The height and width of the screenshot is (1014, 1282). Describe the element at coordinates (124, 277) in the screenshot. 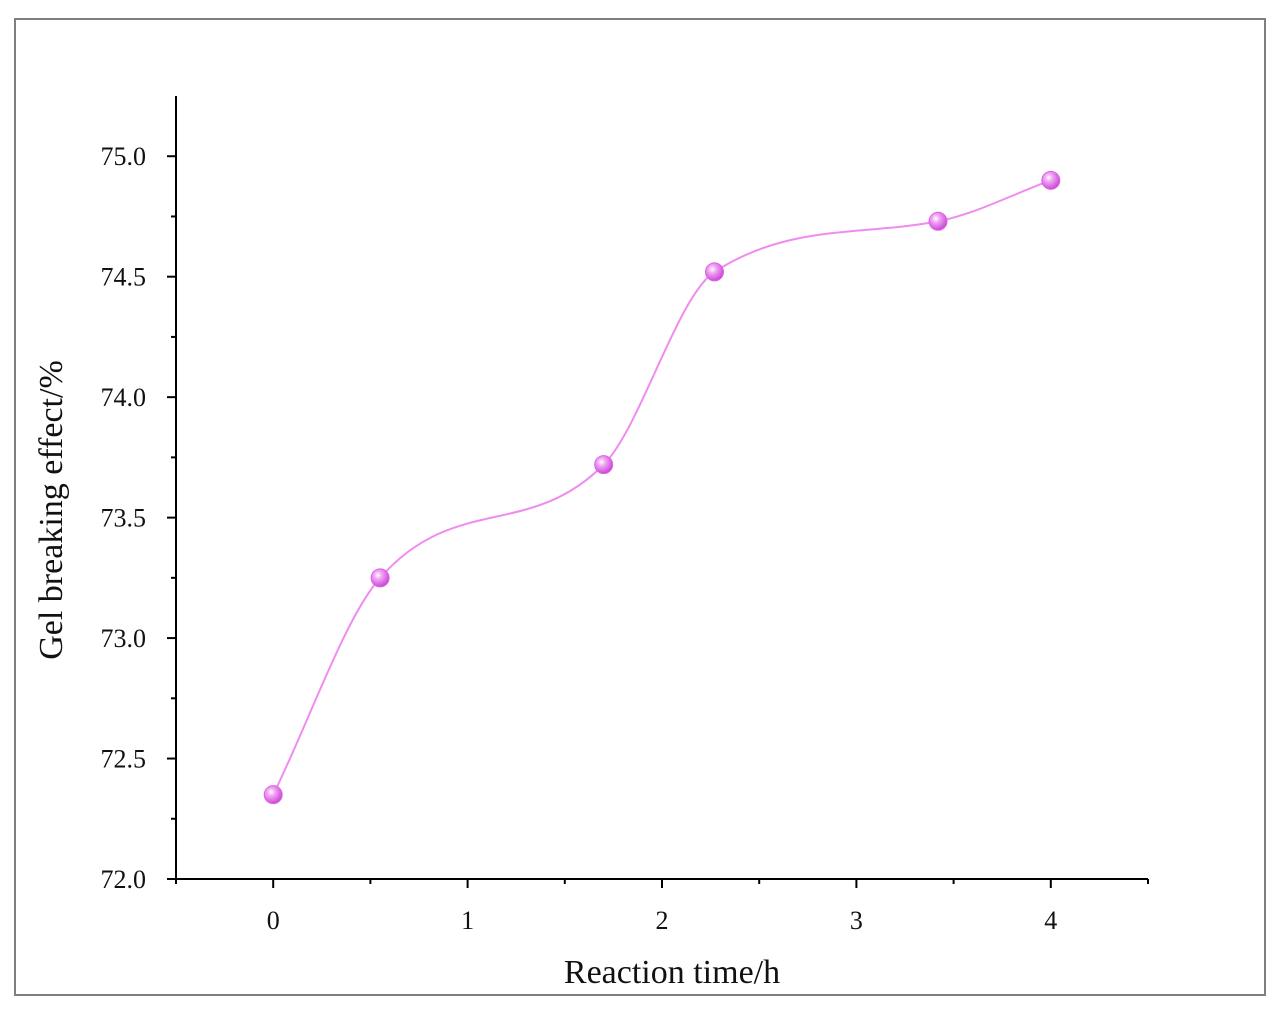

I see `y-tick-label: 74.5` at that location.